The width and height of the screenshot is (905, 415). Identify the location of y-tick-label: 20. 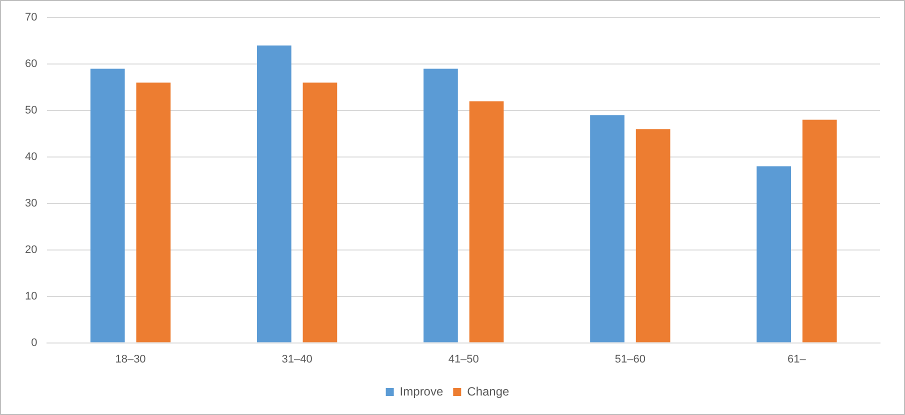
(31, 250).